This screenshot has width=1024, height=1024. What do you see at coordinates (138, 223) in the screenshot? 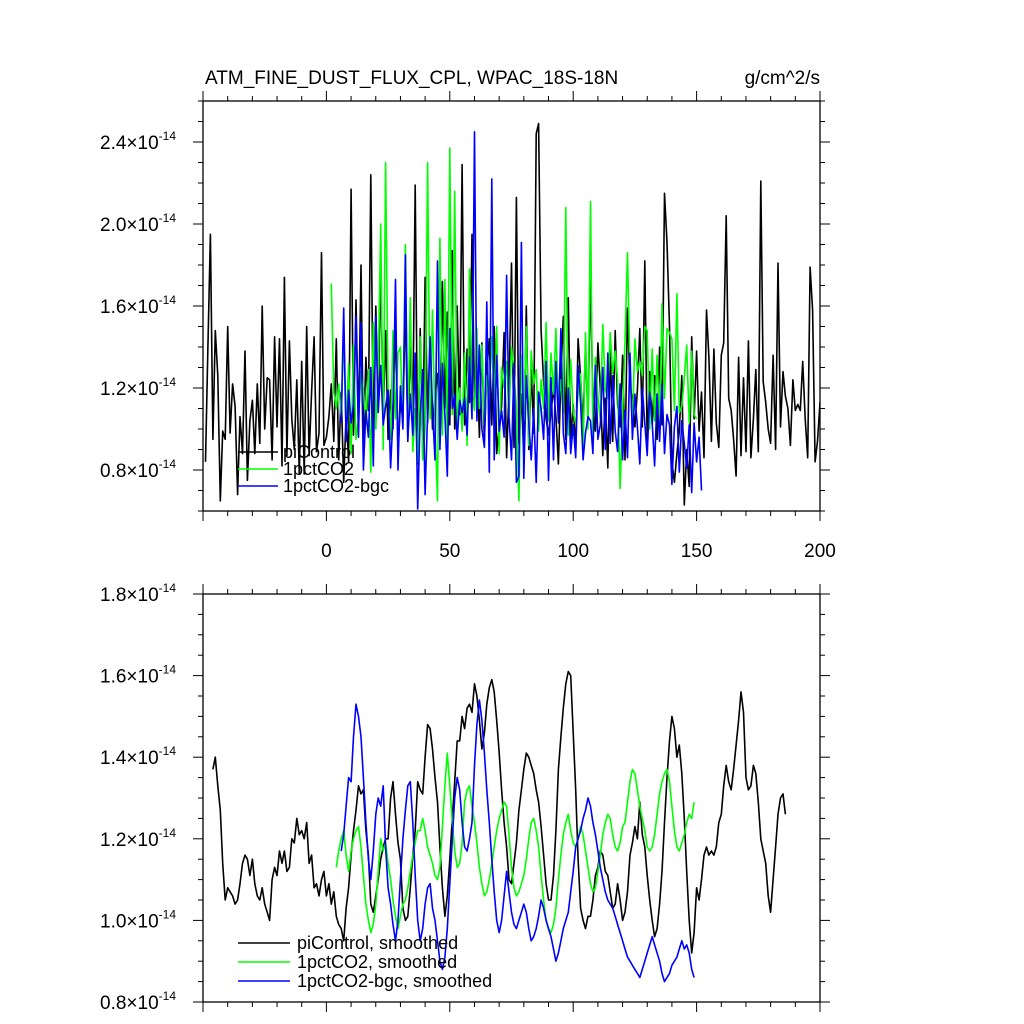
I see `y-tick-label: 2.0×10⁻¹⁴` at bounding box center [138, 223].